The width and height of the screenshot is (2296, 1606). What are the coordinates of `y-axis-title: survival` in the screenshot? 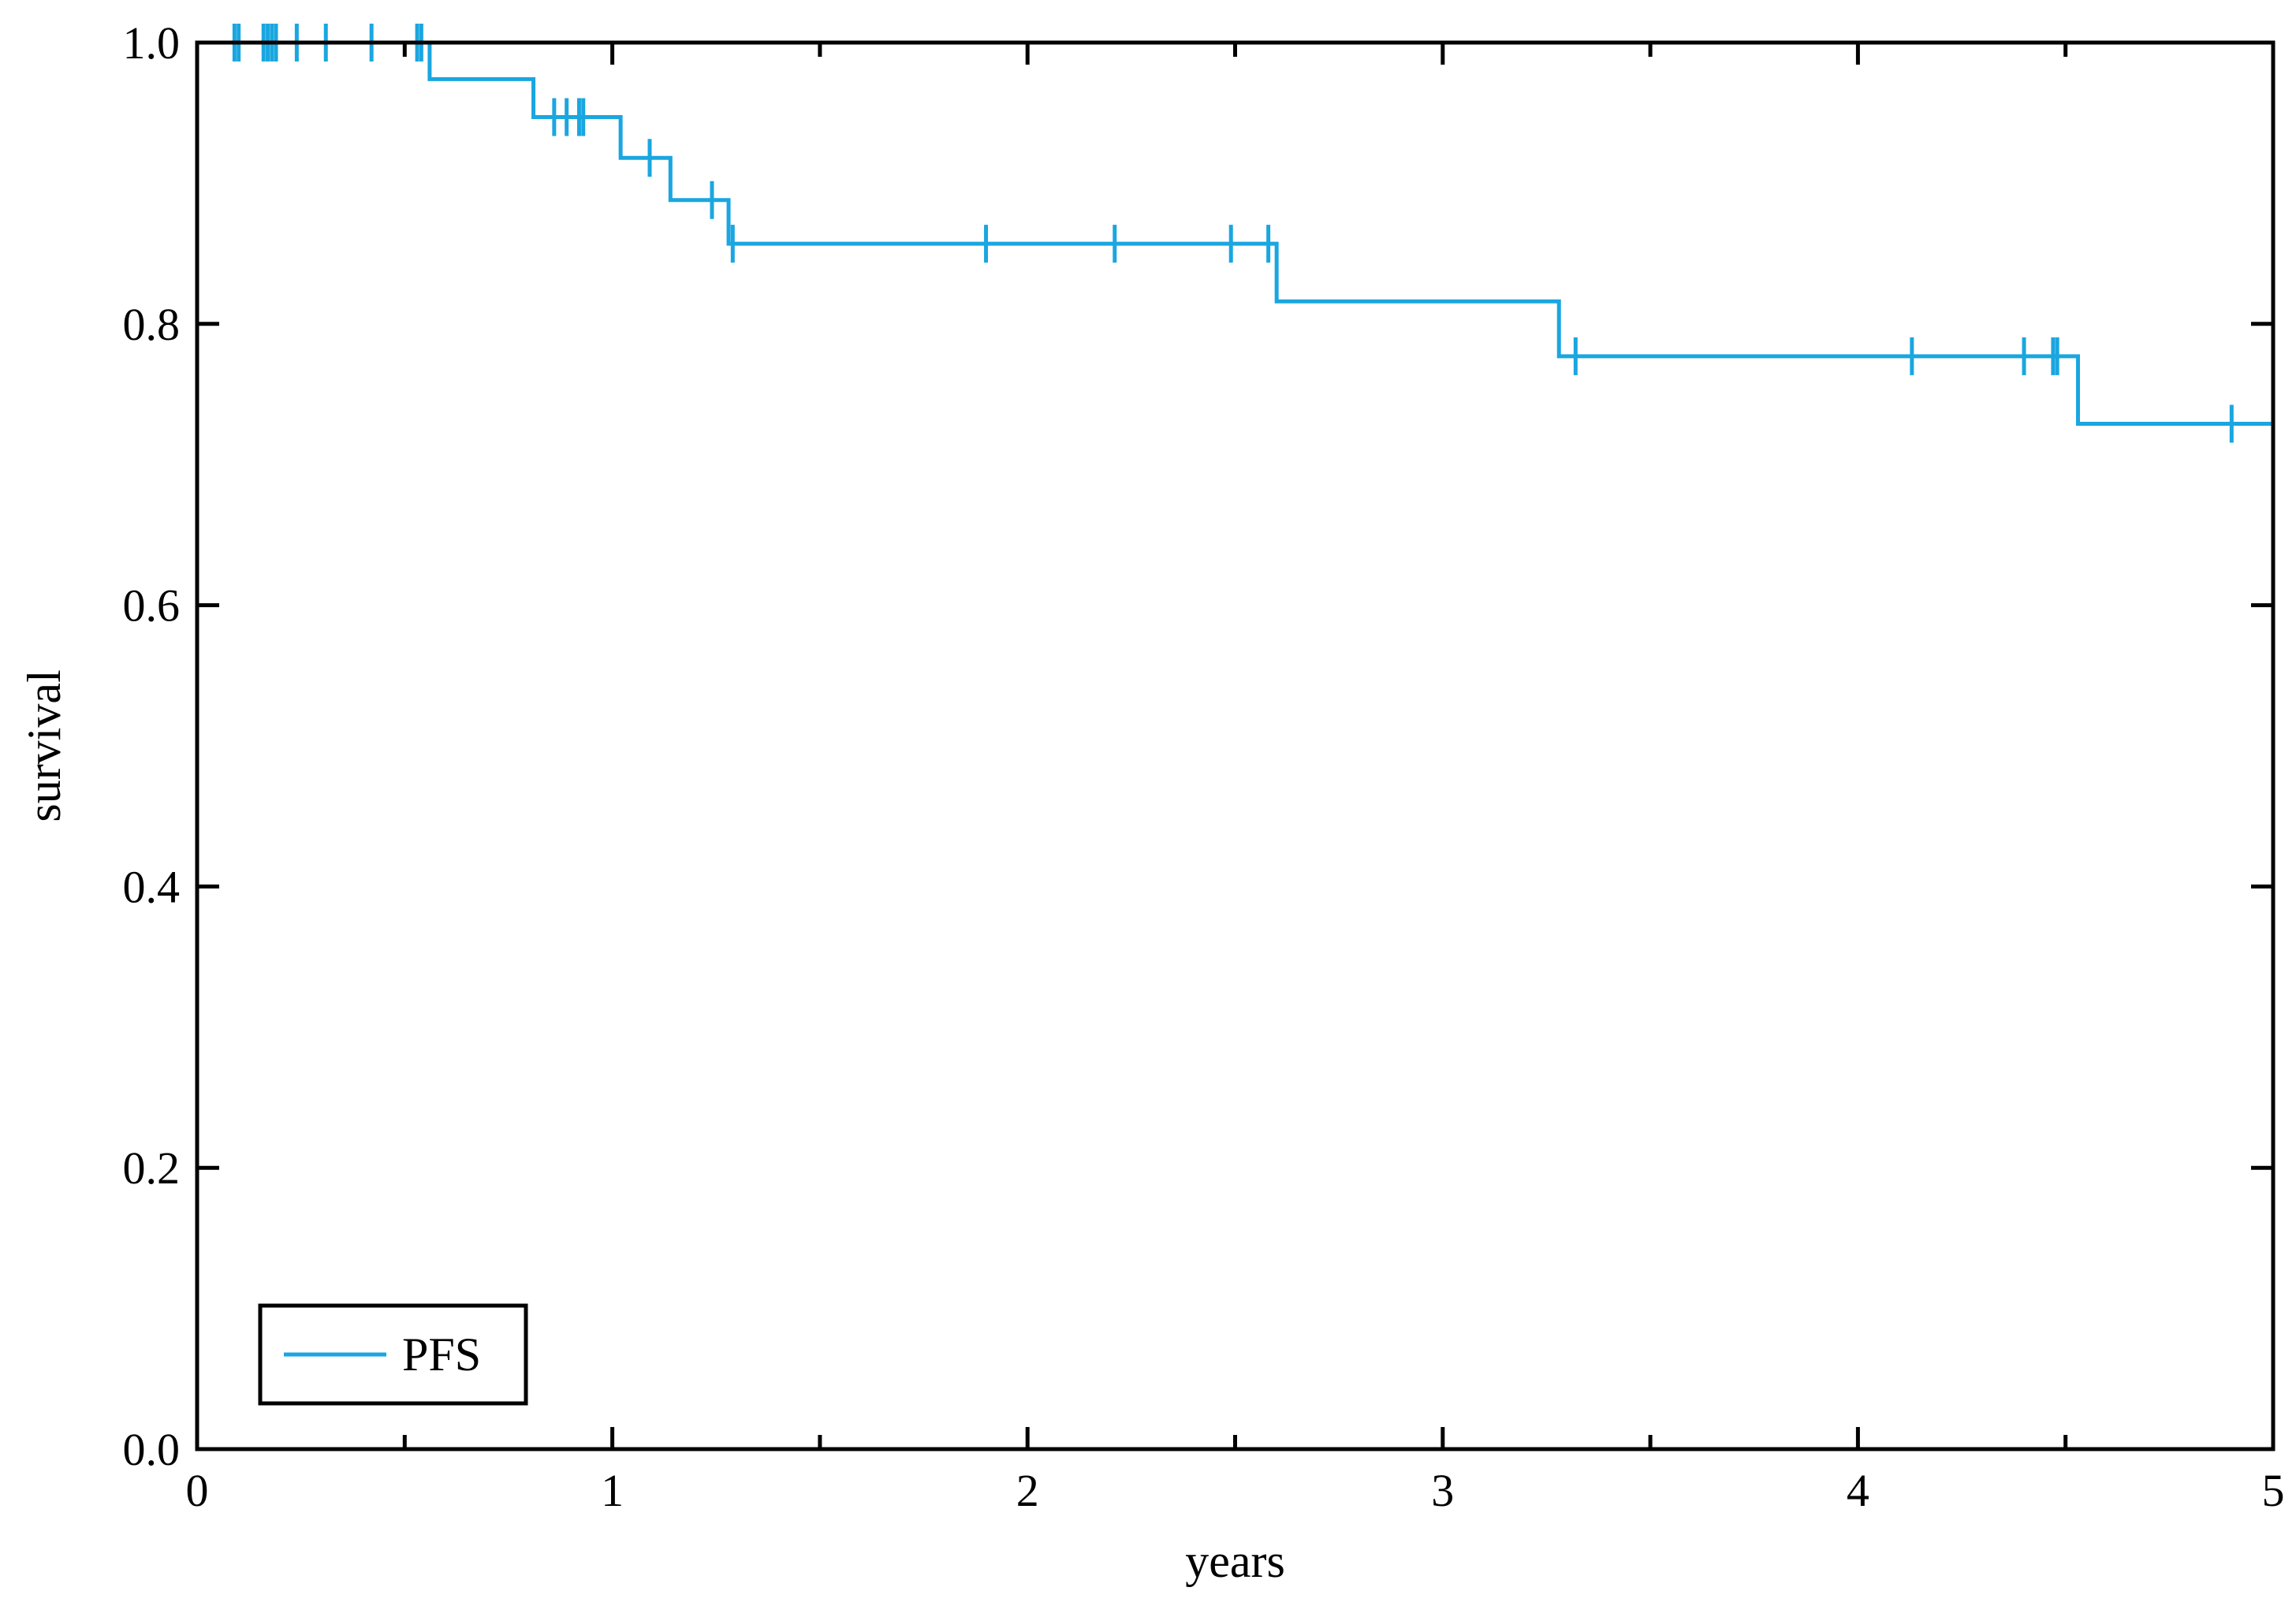 It's located at (44, 745).